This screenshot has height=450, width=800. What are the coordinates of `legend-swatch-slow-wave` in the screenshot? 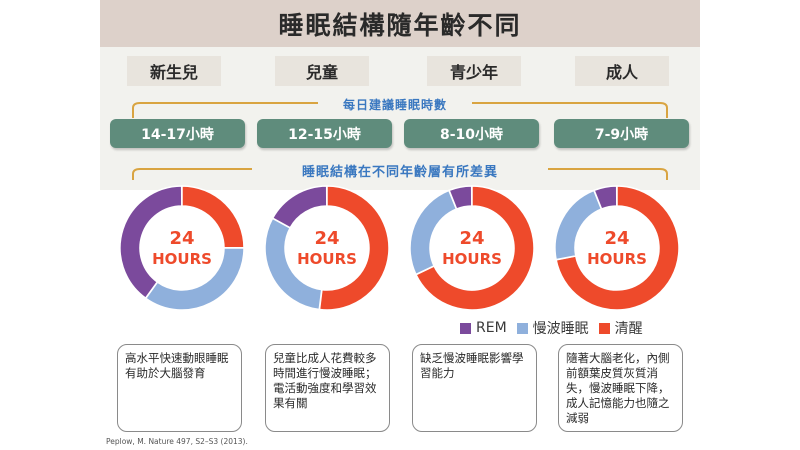 It's located at (522, 328).